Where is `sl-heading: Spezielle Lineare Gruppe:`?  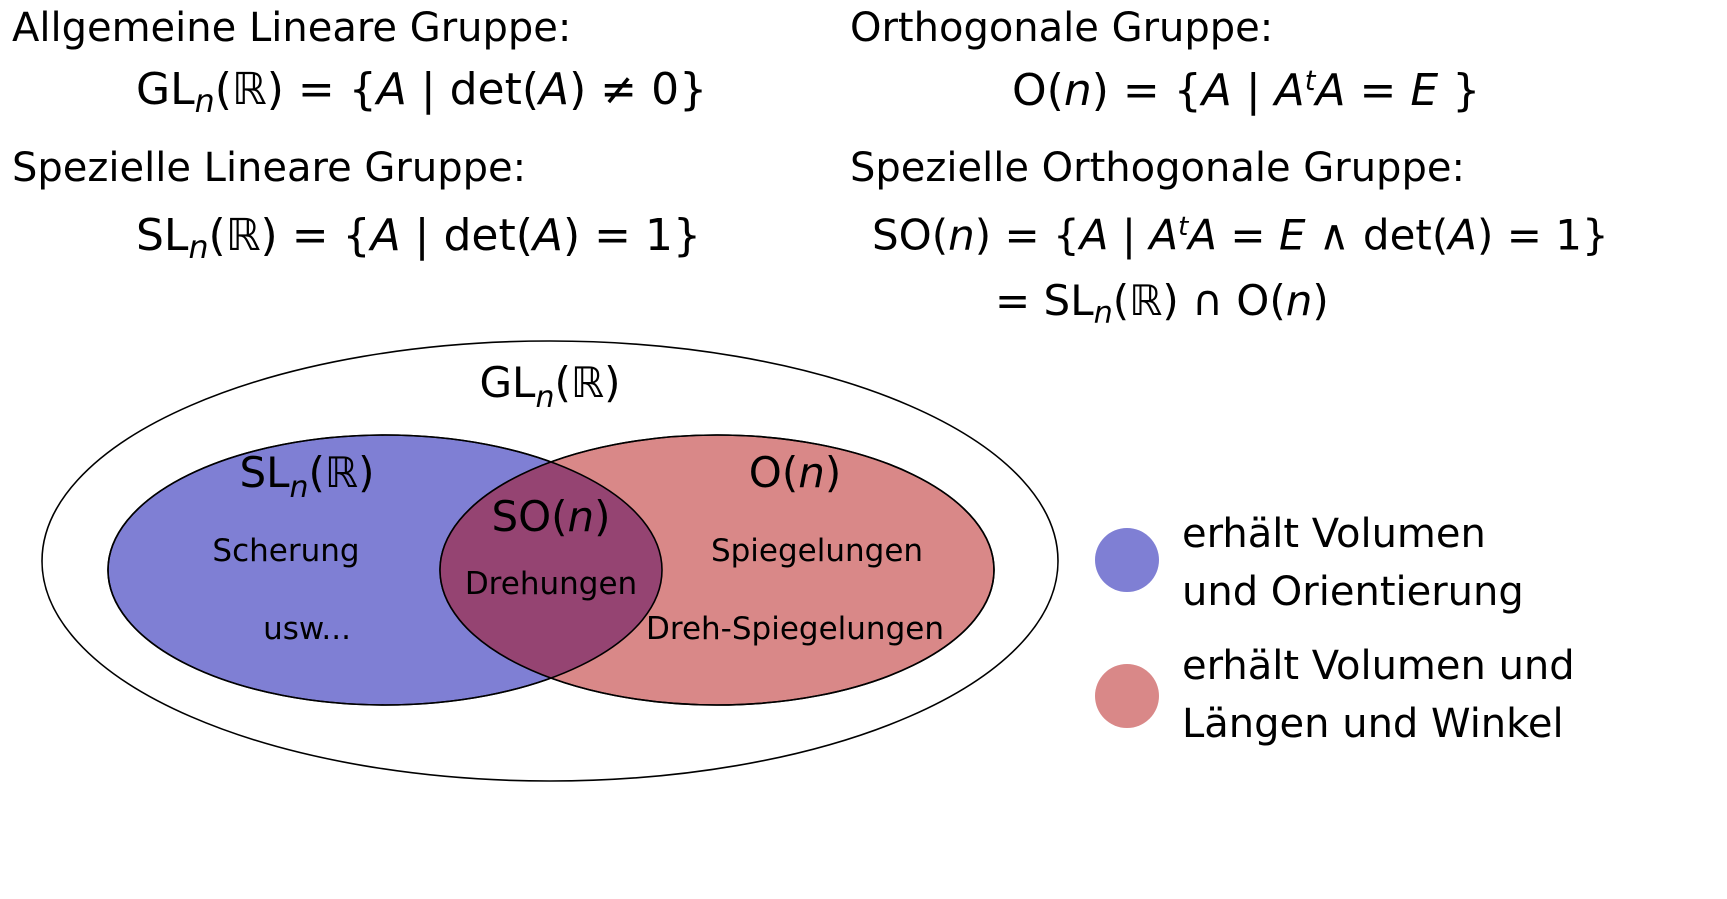 sl-heading: Spezielle Lineare Gruppe: is located at coordinates (269, 168).